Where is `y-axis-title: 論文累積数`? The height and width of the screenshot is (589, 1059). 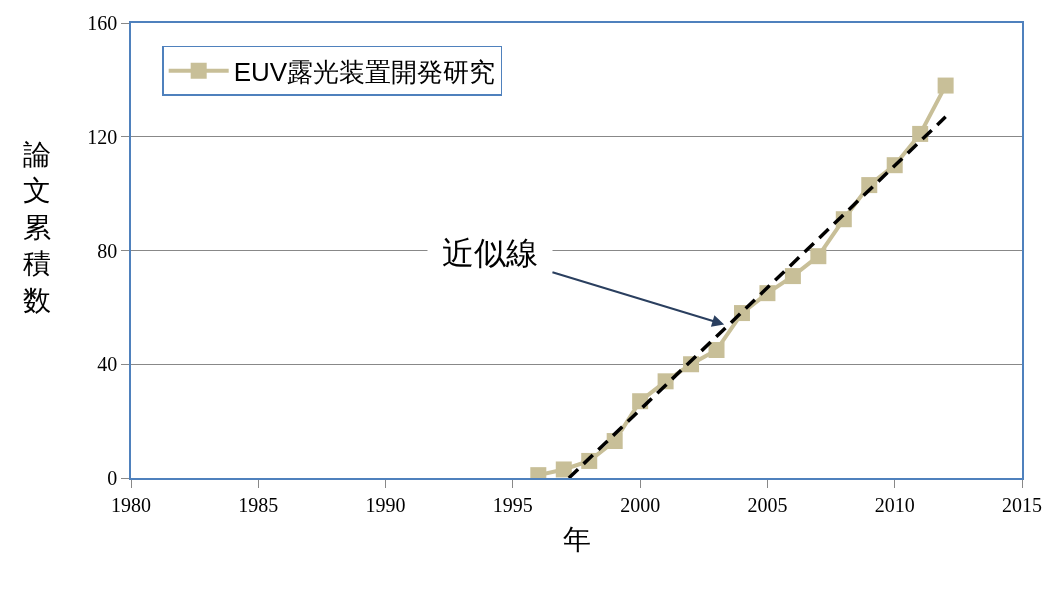 y-axis-title: 論文累積数 is located at coordinates (37, 227).